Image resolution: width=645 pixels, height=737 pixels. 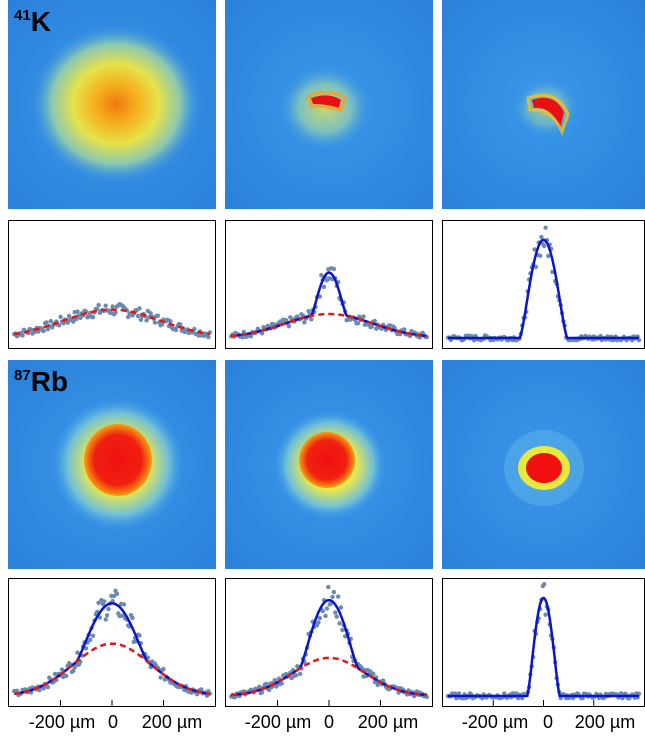 I want to click on species-mass: 41, so click(x=22, y=15).